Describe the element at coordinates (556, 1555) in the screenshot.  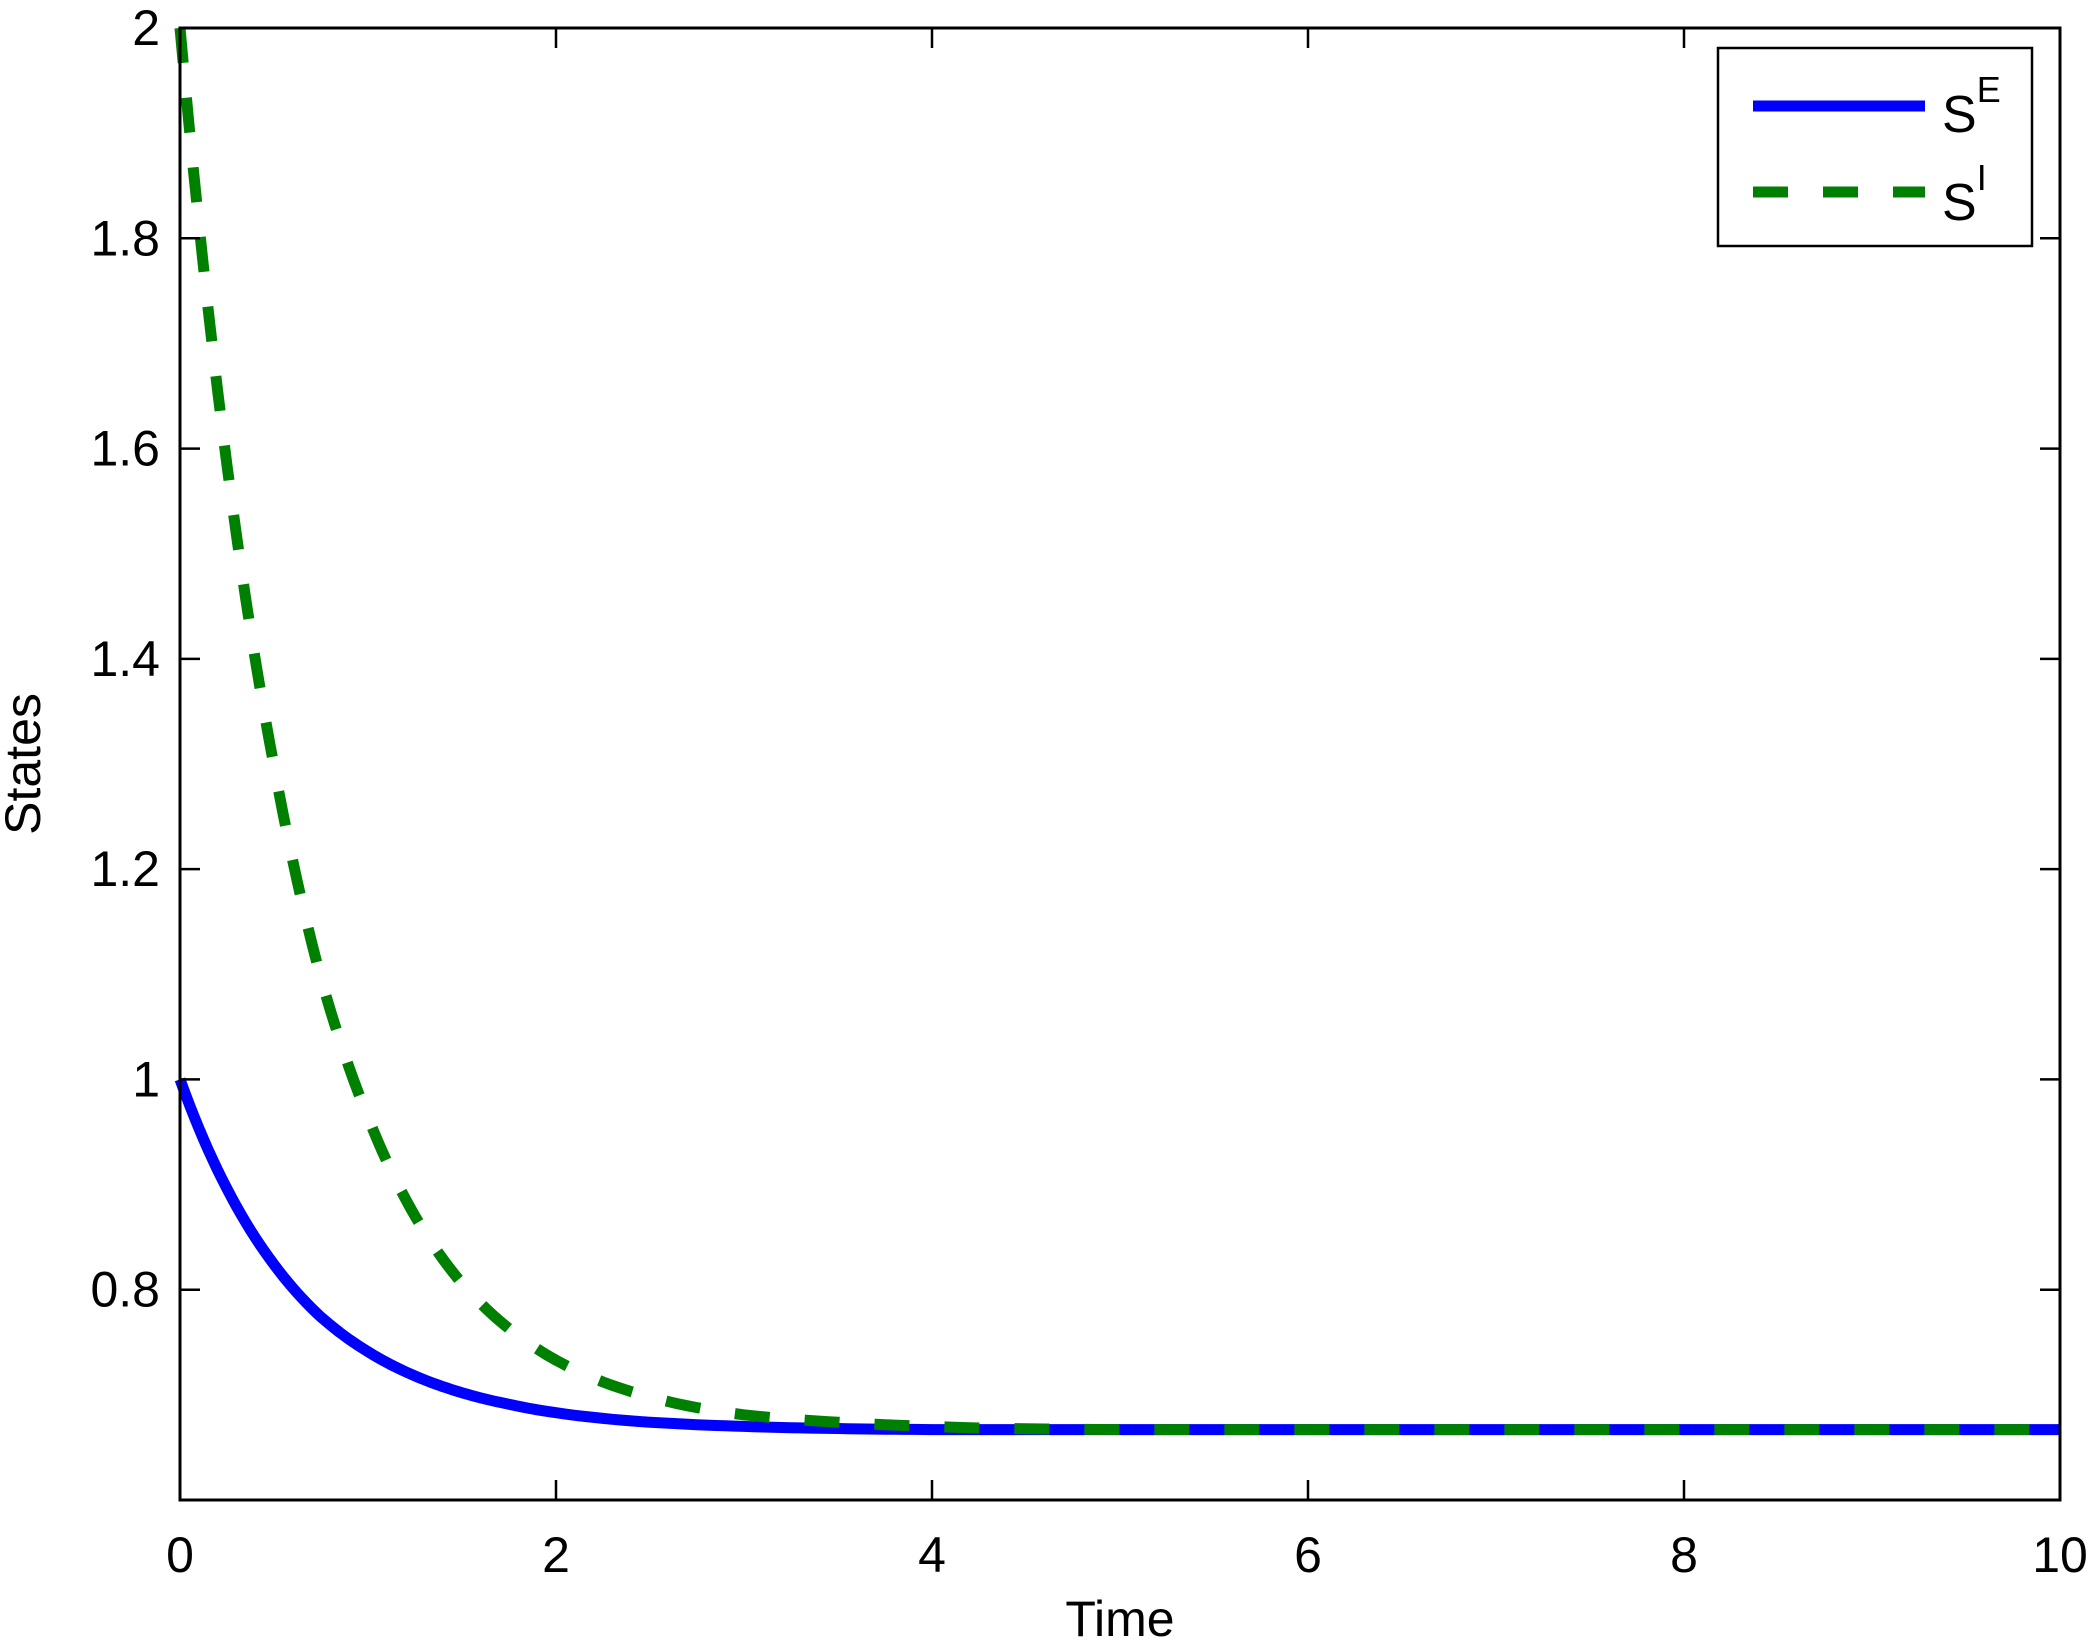
I see `x-tick-label: 2` at that location.